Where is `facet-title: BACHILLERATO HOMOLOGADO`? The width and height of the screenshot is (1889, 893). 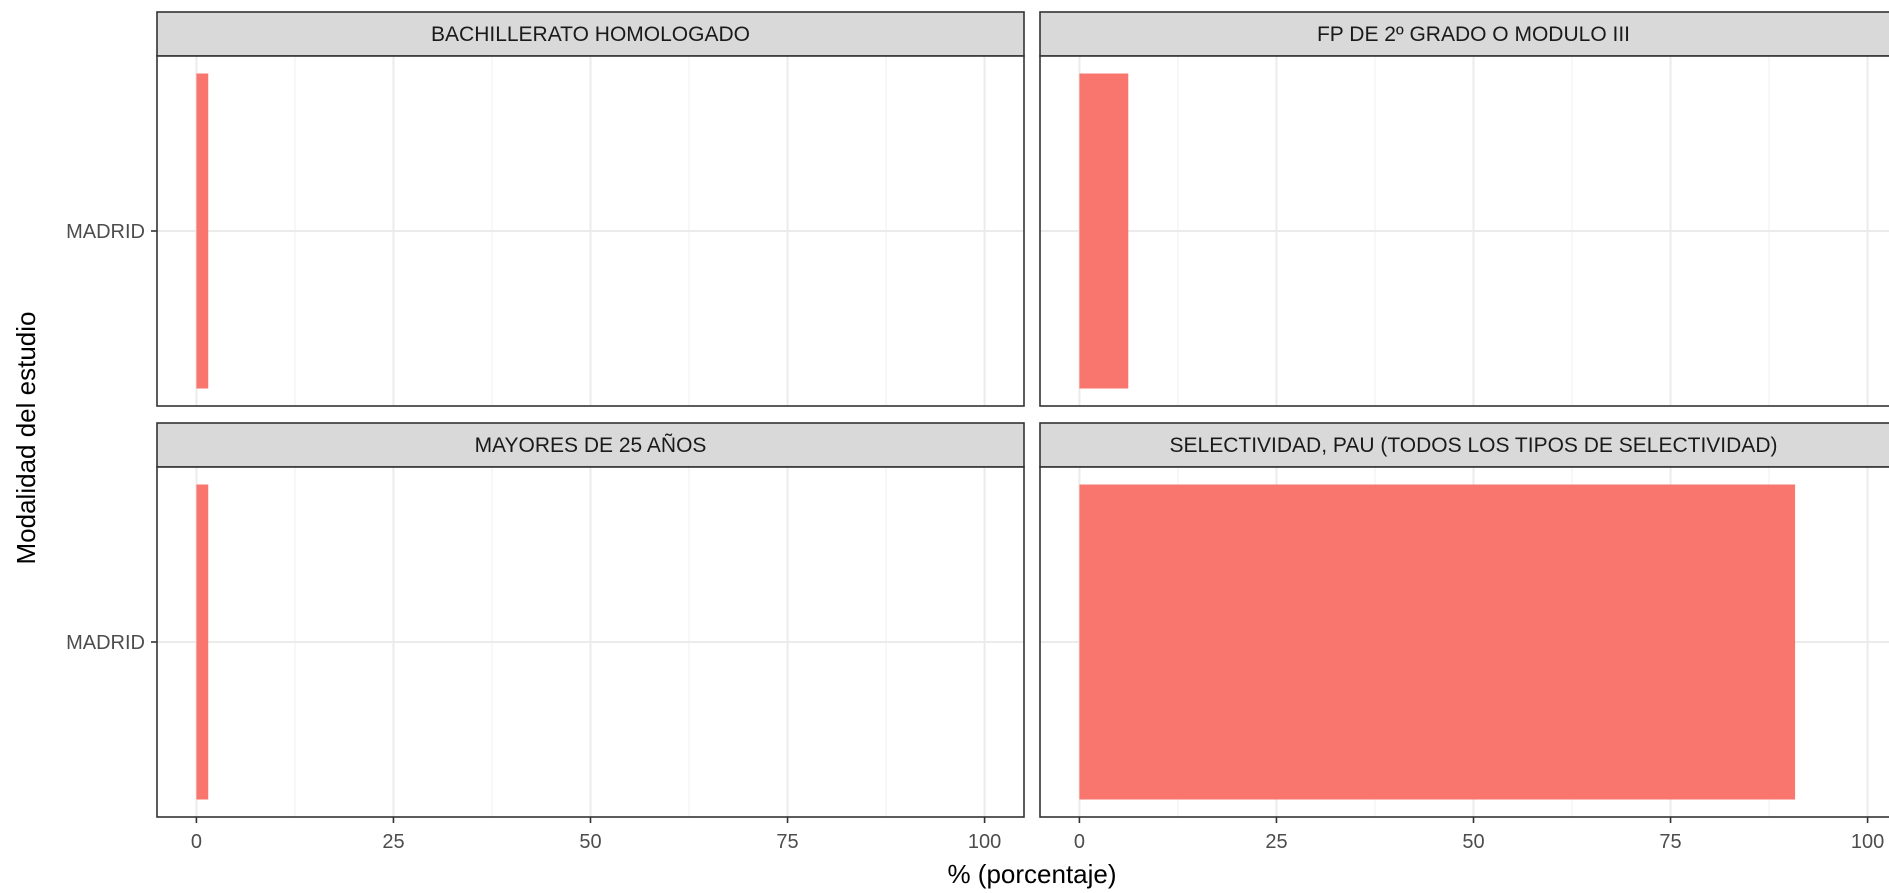
facet-title: BACHILLERATO HOMOLOGADO is located at coordinates (590, 34).